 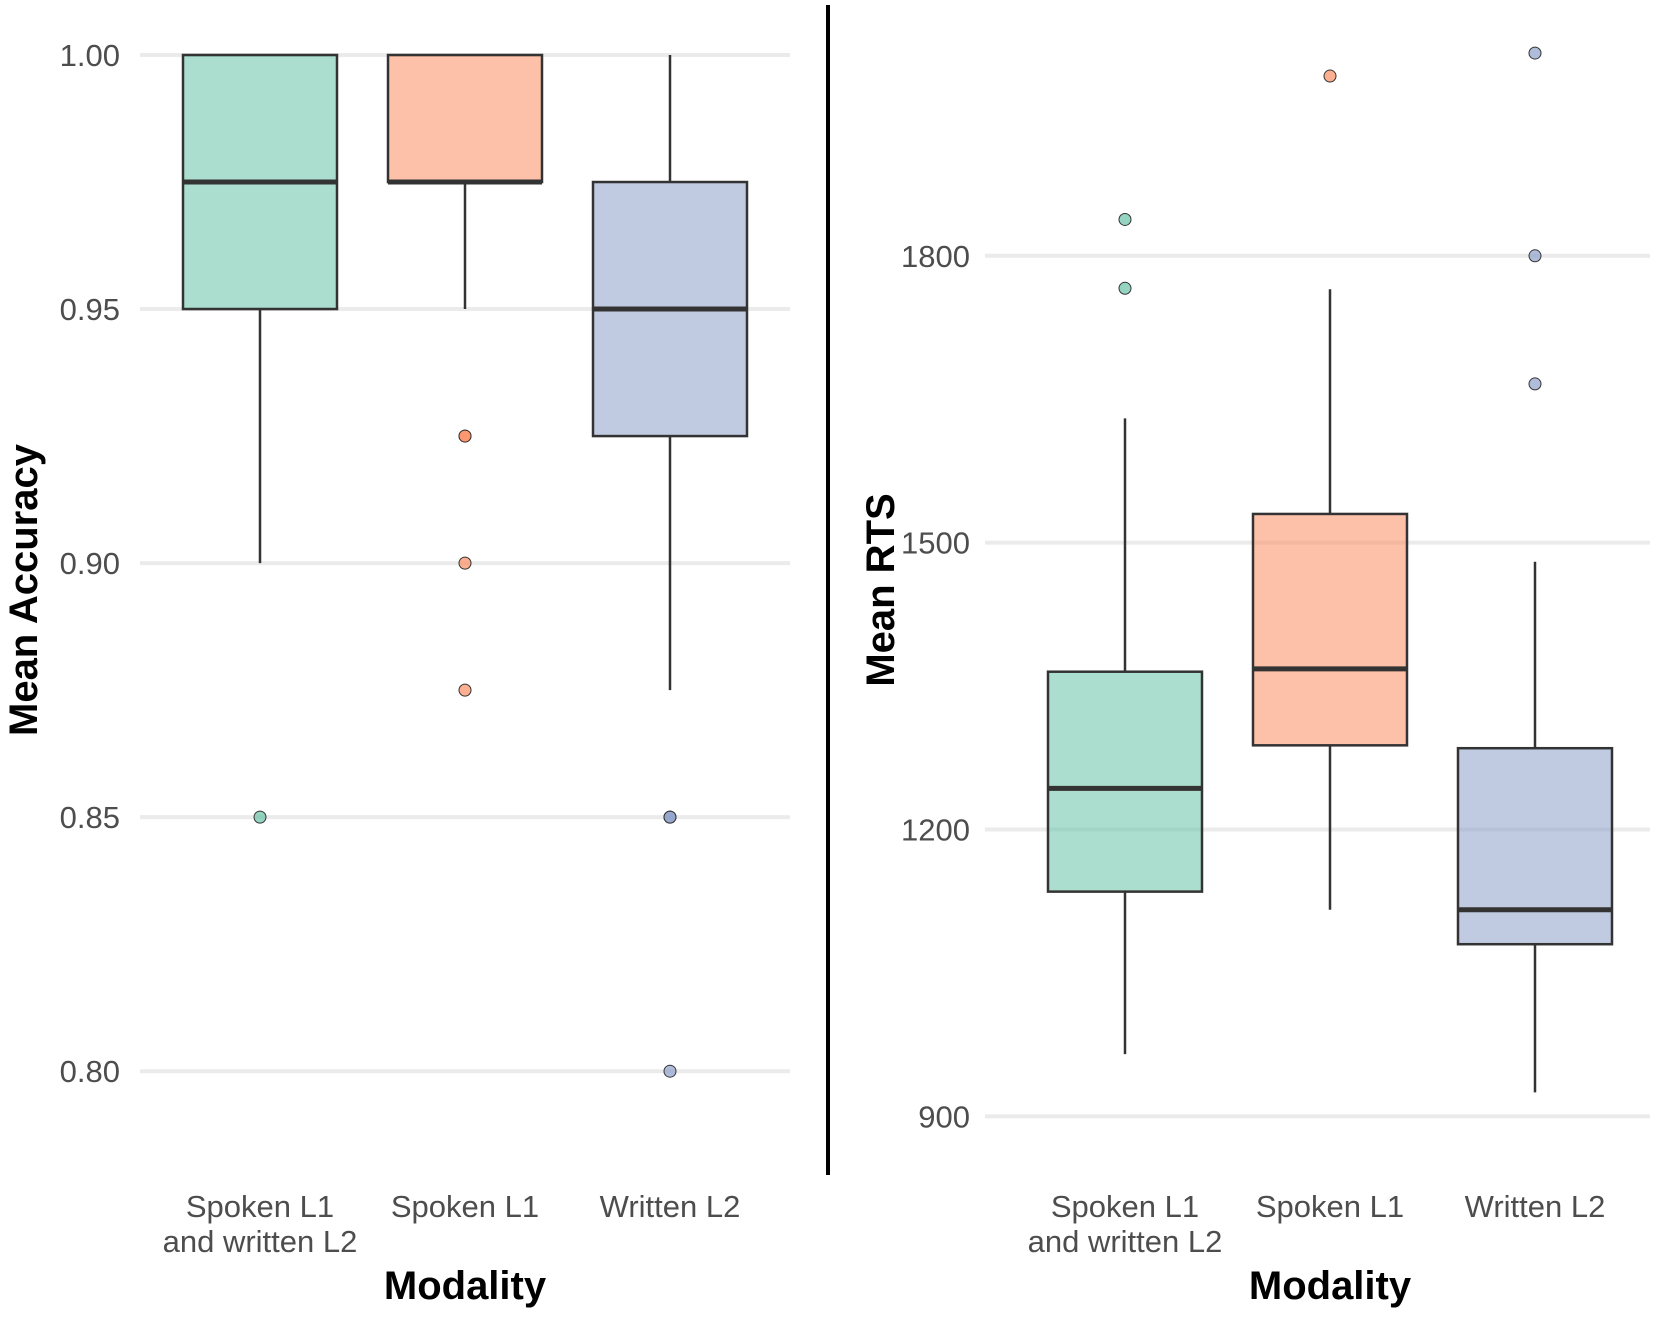 What do you see at coordinates (670, 566) in the screenshot?
I see `left-box-written-l2` at bounding box center [670, 566].